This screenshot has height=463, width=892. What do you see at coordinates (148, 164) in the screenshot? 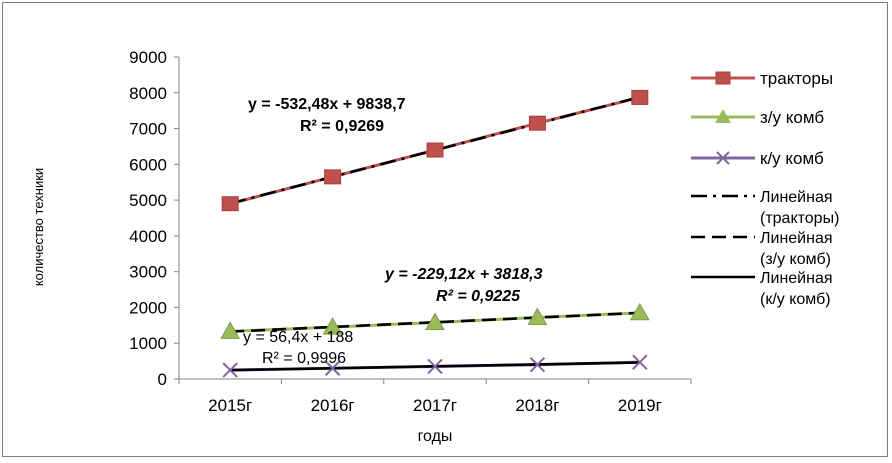
I see `y-tick-label: 6000` at bounding box center [148, 164].